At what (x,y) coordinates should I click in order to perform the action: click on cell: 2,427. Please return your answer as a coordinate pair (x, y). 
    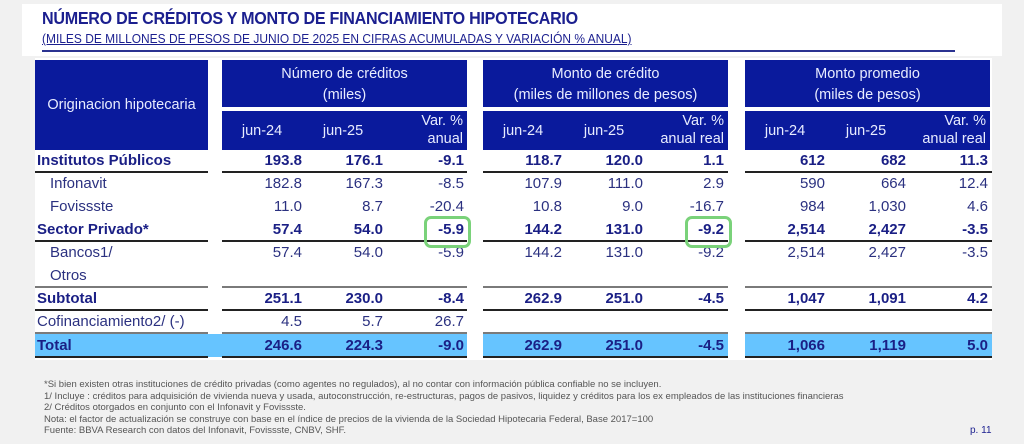
    Looking at the image, I should click on (887, 229).